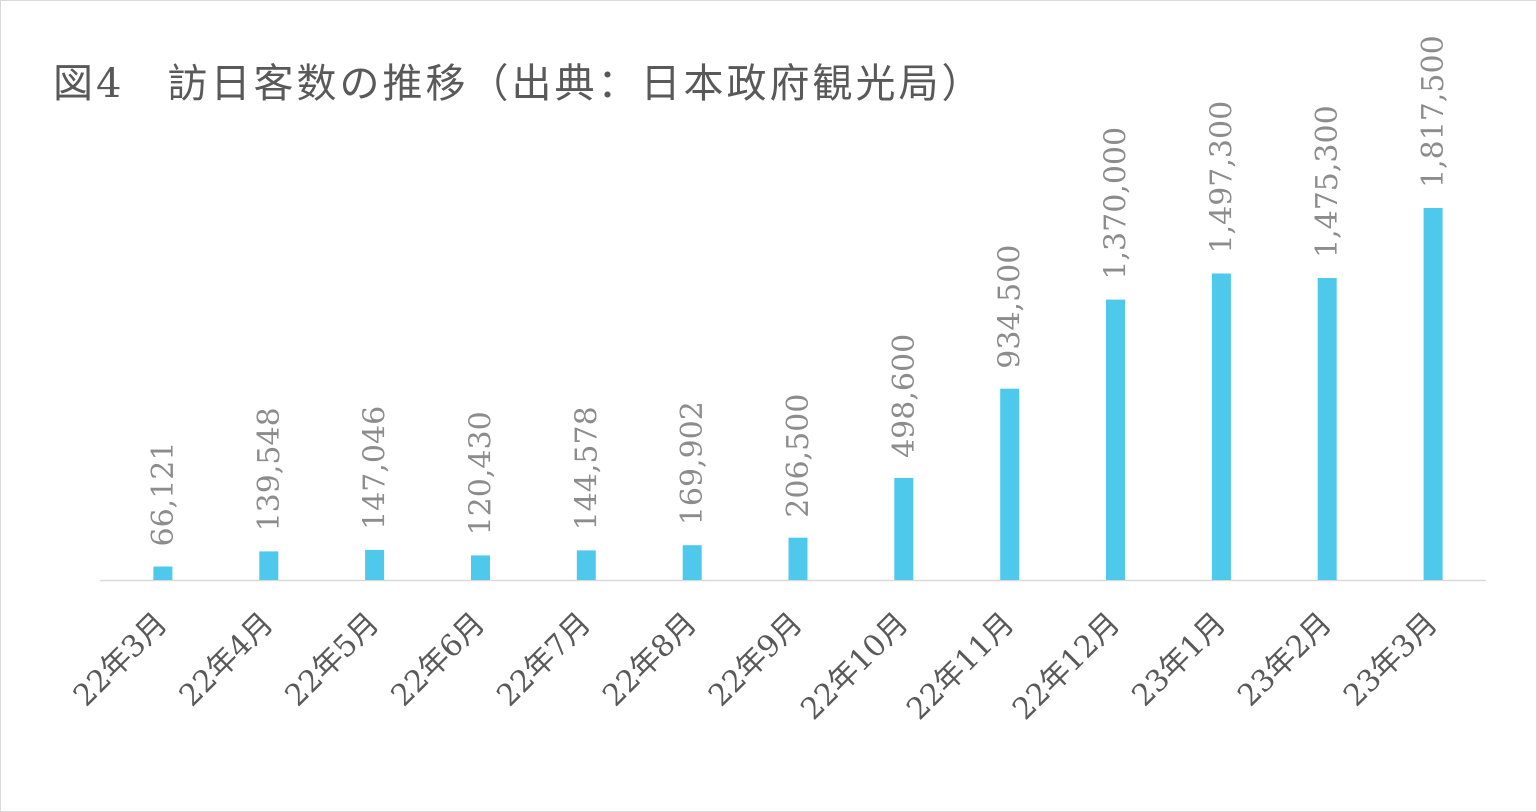  Describe the element at coordinates (1327, 181) in the screenshot. I see `data-label-12: 1,475,300` at that location.